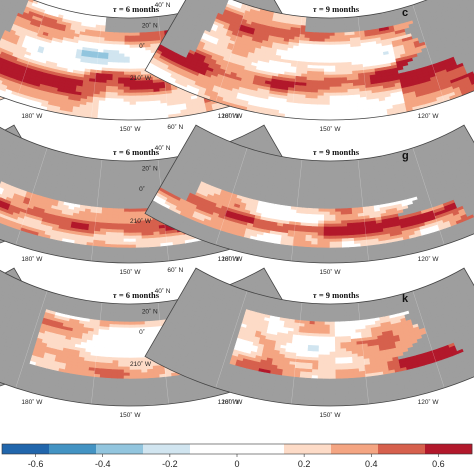 This screenshot has width=474, height=474. Describe the element at coordinates (131, 129) in the screenshot. I see `lon-label: 150˚ W` at that location.